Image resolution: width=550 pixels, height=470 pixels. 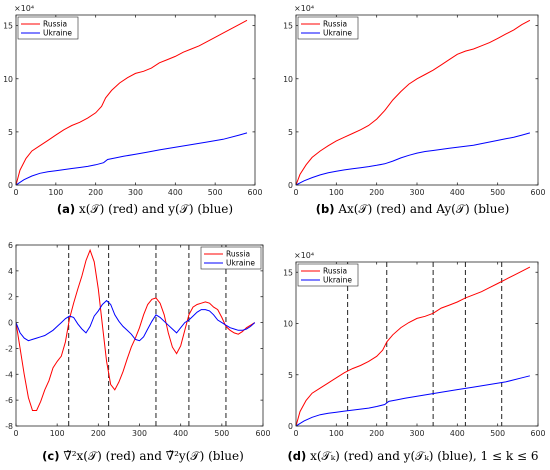 What do you see at coordinates (9, 426) in the screenshot?
I see `y-tick-label: -8` at bounding box center [9, 426].